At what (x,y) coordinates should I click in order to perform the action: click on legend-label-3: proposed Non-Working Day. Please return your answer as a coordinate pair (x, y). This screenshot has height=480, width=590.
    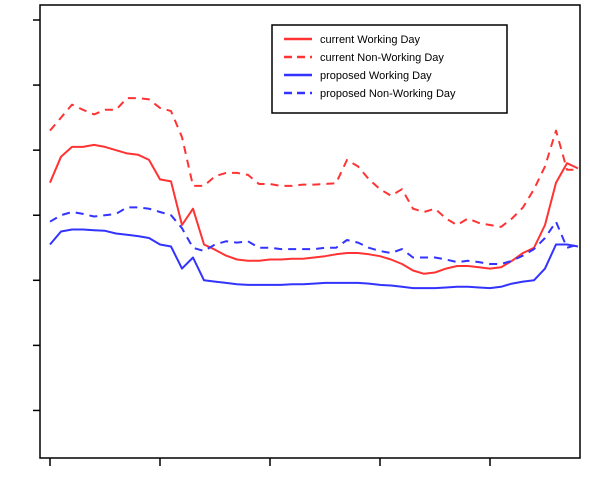
    Looking at the image, I should click on (388, 94).